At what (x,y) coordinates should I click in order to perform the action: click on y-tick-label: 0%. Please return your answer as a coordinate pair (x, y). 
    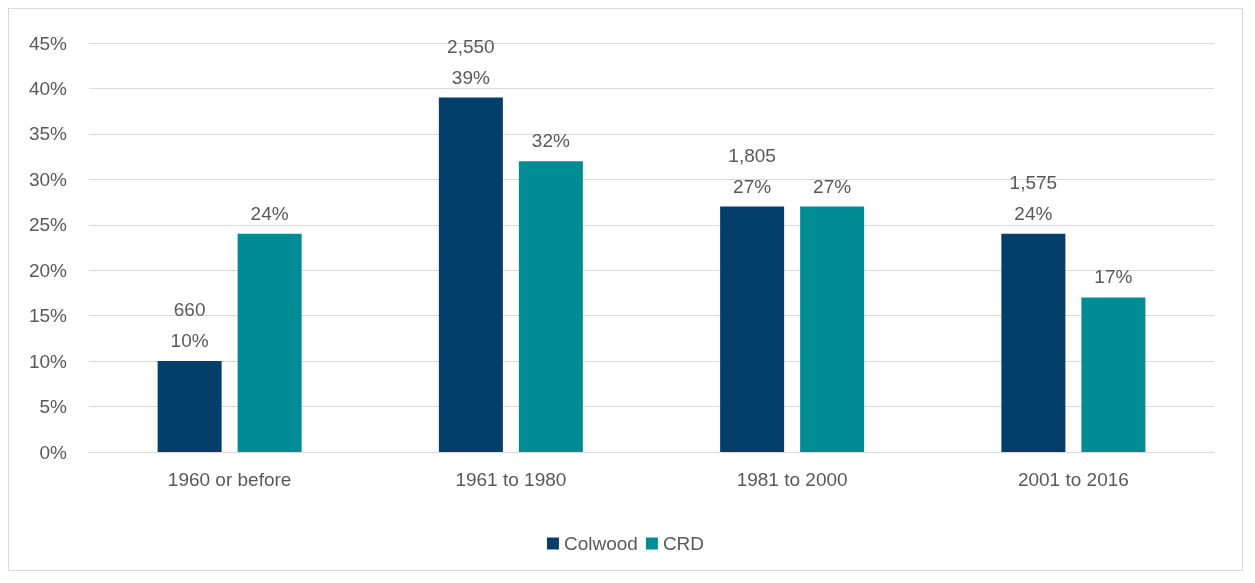
    Looking at the image, I should click on (53, 452).